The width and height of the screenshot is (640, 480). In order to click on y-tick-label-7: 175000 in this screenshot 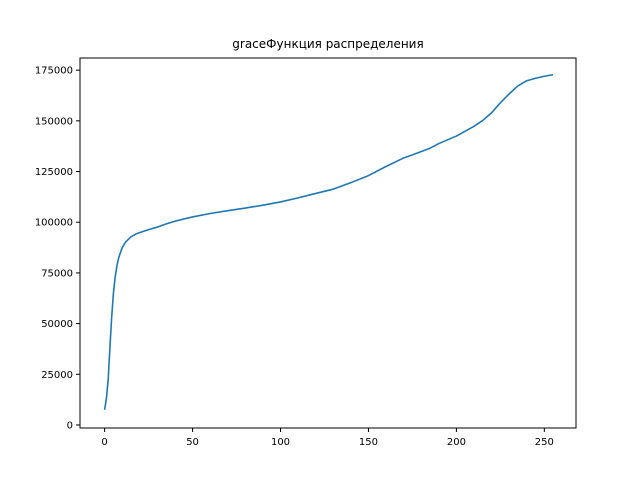, I will do `click(54, 71)`.